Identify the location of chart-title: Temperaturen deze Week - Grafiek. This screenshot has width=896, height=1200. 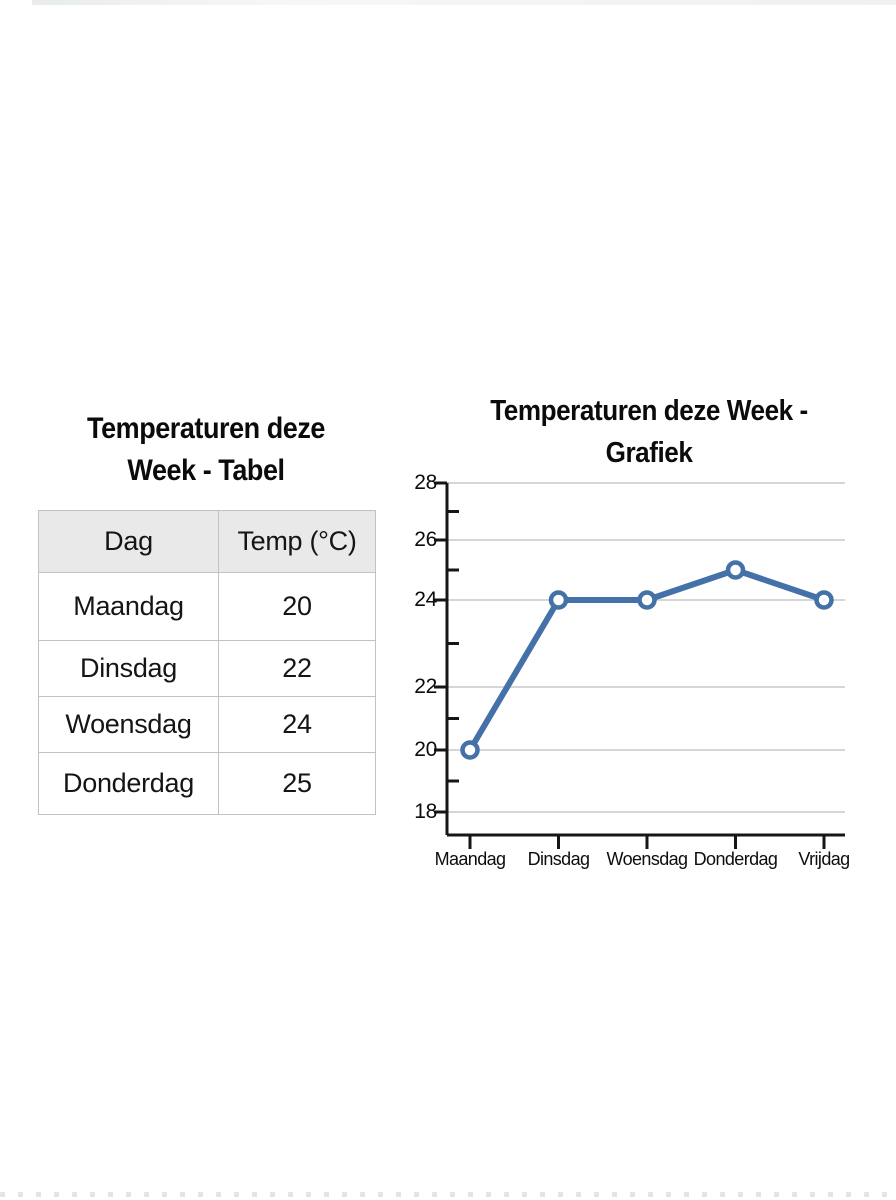
(649, 432).